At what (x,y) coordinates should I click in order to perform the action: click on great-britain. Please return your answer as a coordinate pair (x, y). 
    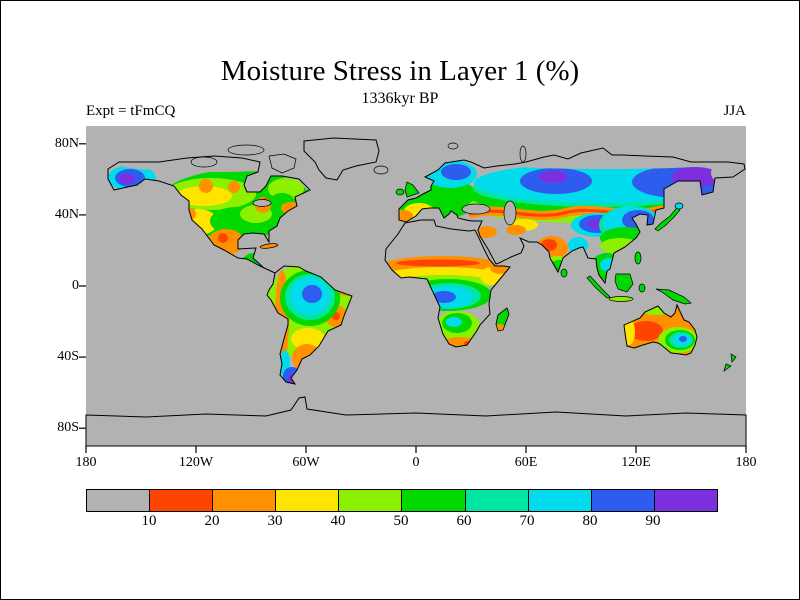
    Looking at the image, I should click on (412, 189).